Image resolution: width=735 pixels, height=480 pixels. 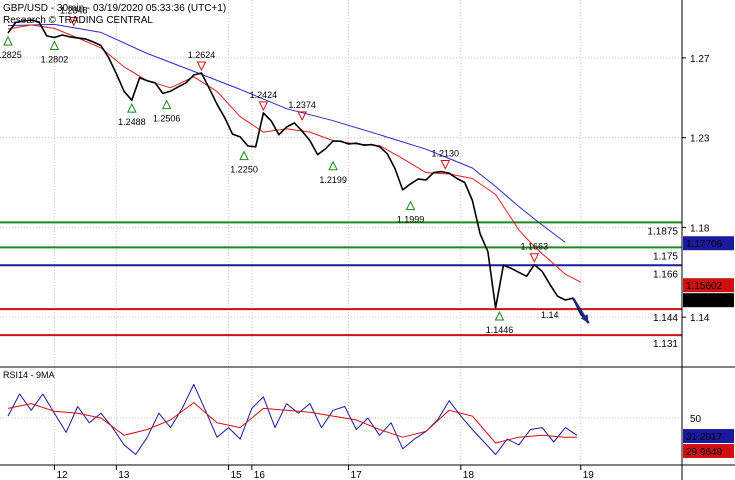 What do you see at coordinates (535, 247) in the screenshot?
I see `pivot-high-label: 1.1663` at bounding box center [535, 247].